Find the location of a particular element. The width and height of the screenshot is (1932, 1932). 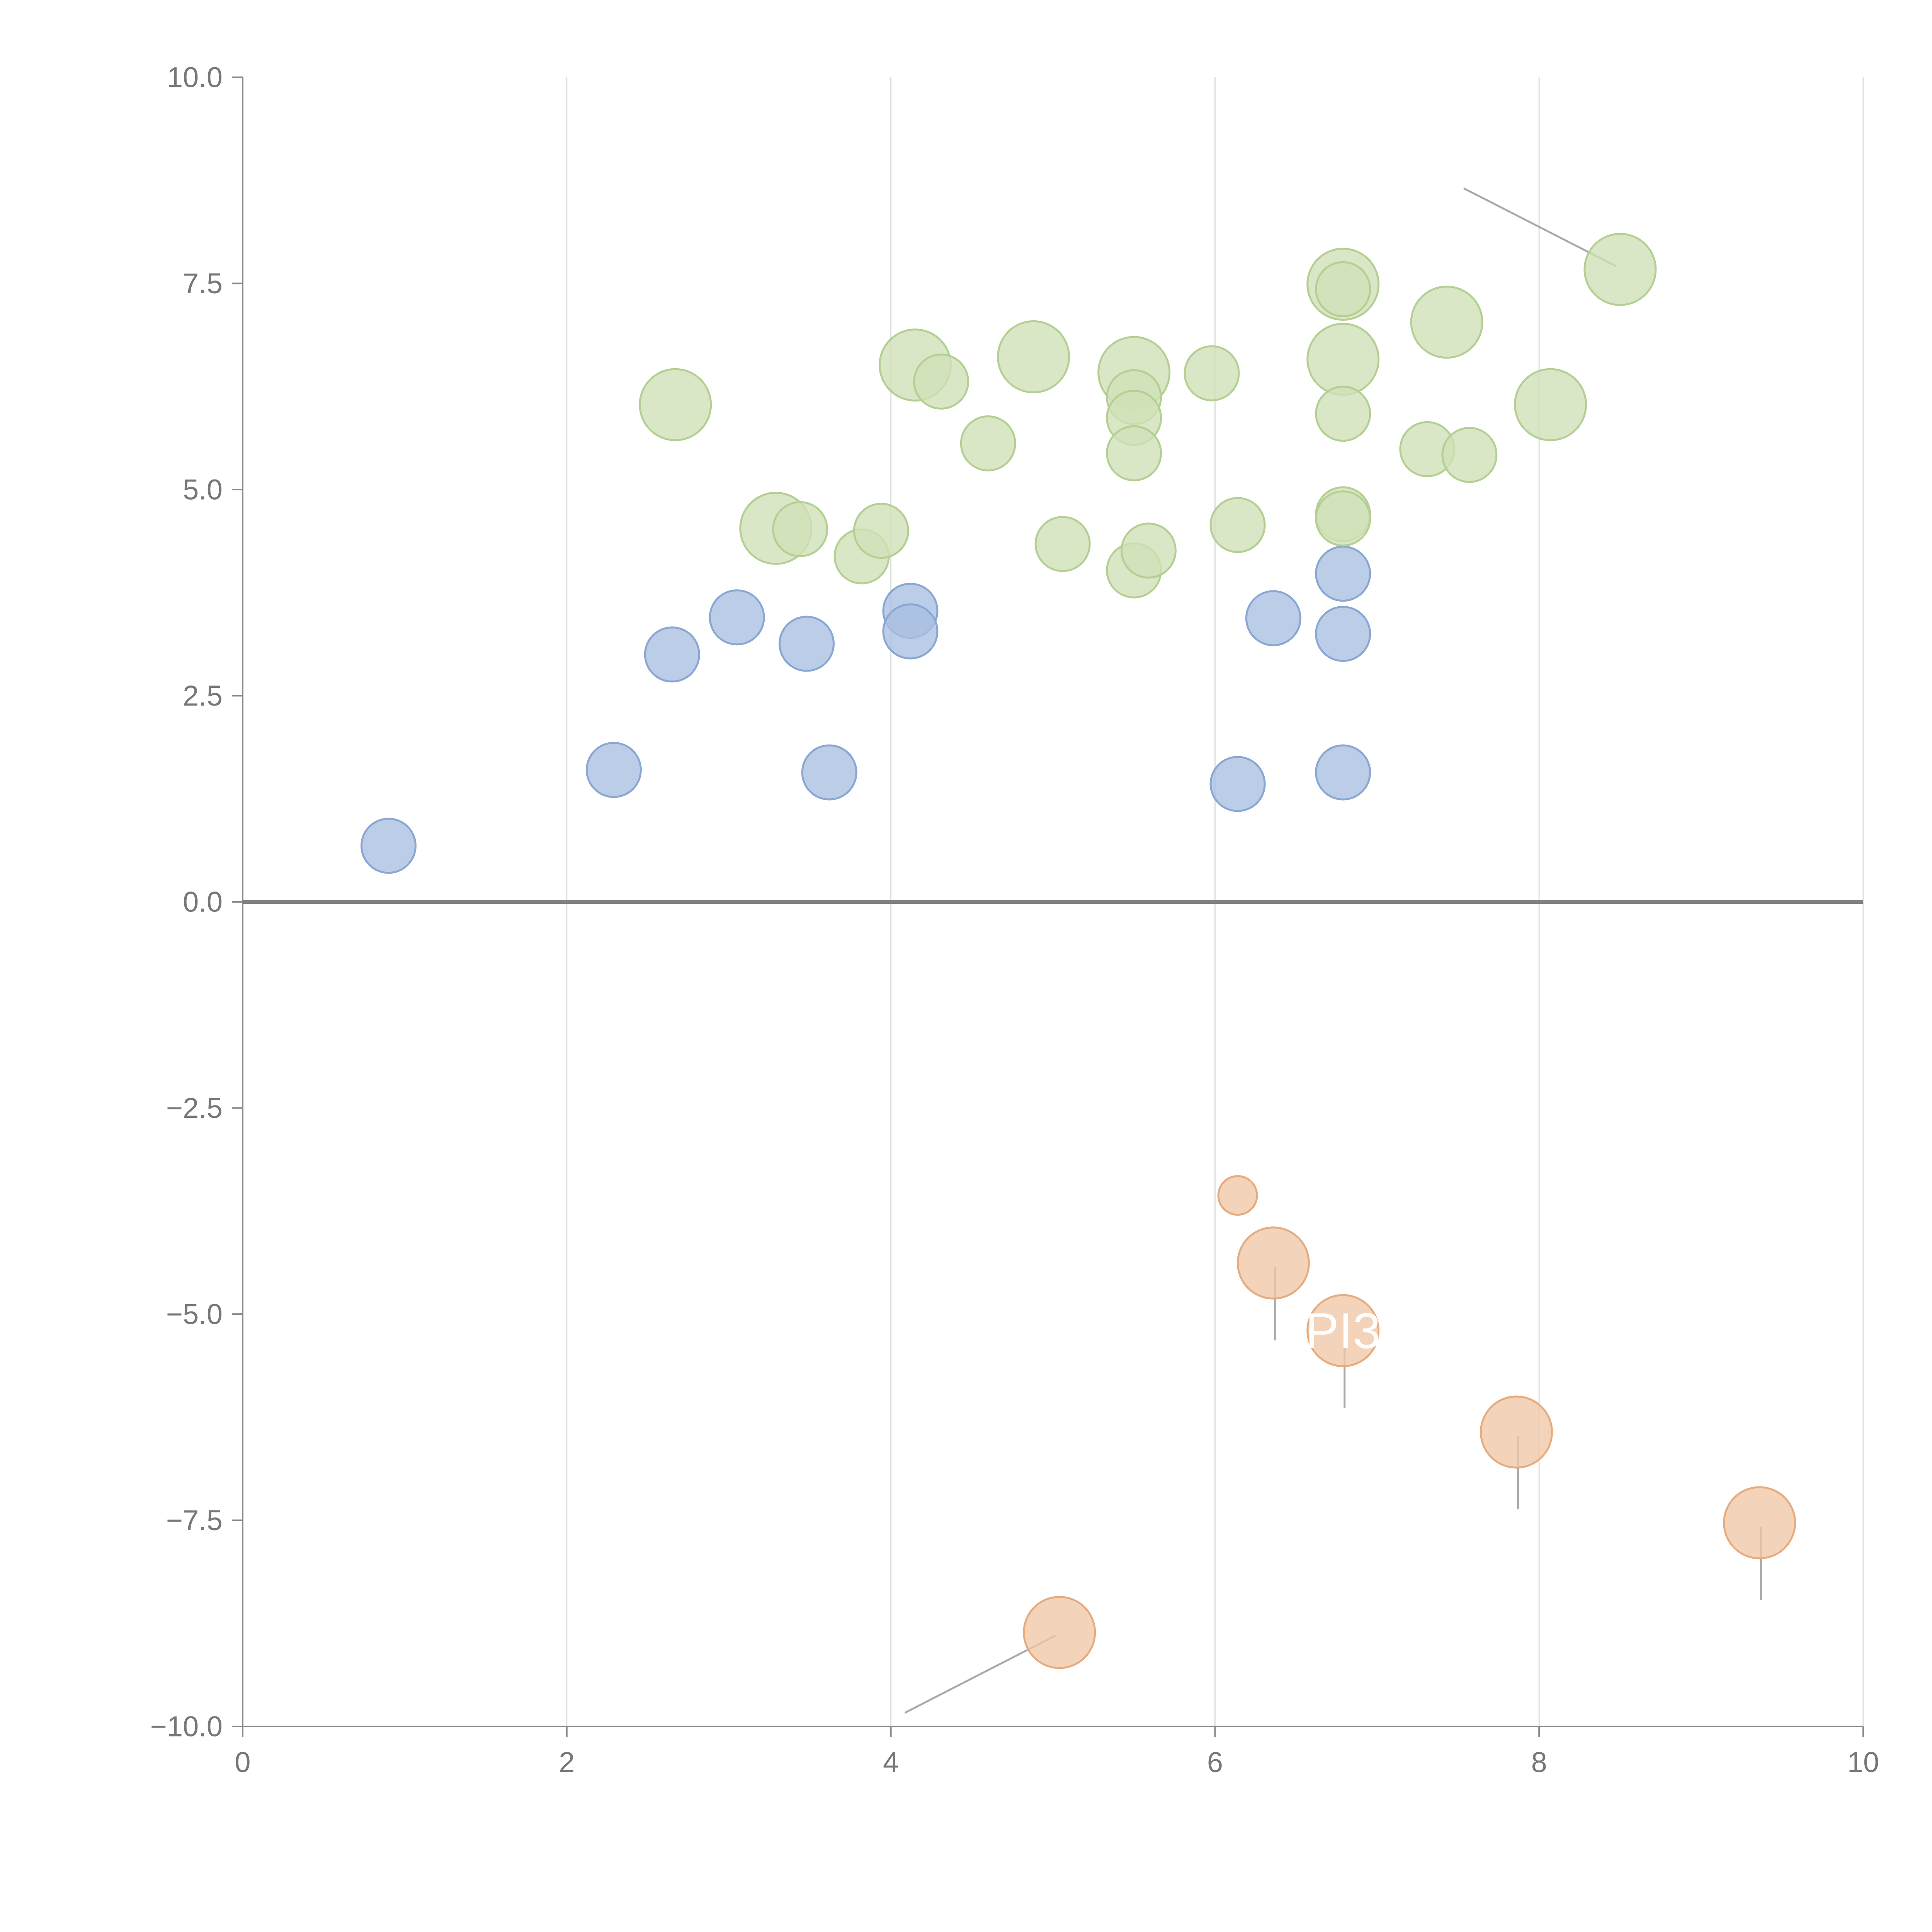

x-tick-label: 2 is located at coordinates (567, 1762).